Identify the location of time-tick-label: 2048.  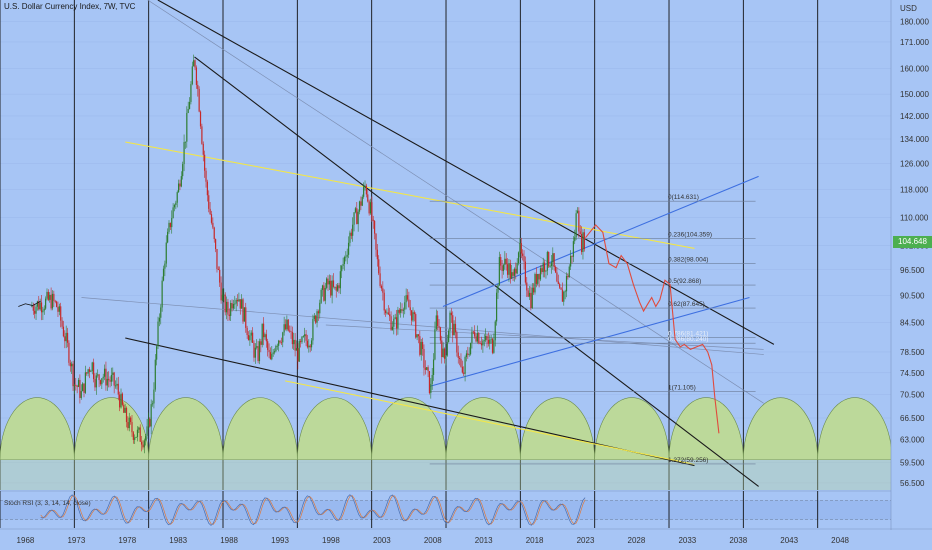
(840, 540).